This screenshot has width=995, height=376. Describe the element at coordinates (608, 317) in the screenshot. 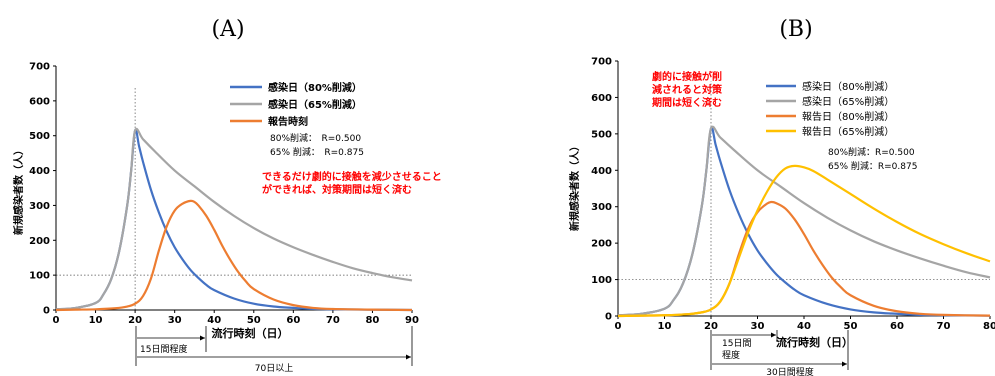

I see `panel-b-ytick-label-0: 0` at that location.